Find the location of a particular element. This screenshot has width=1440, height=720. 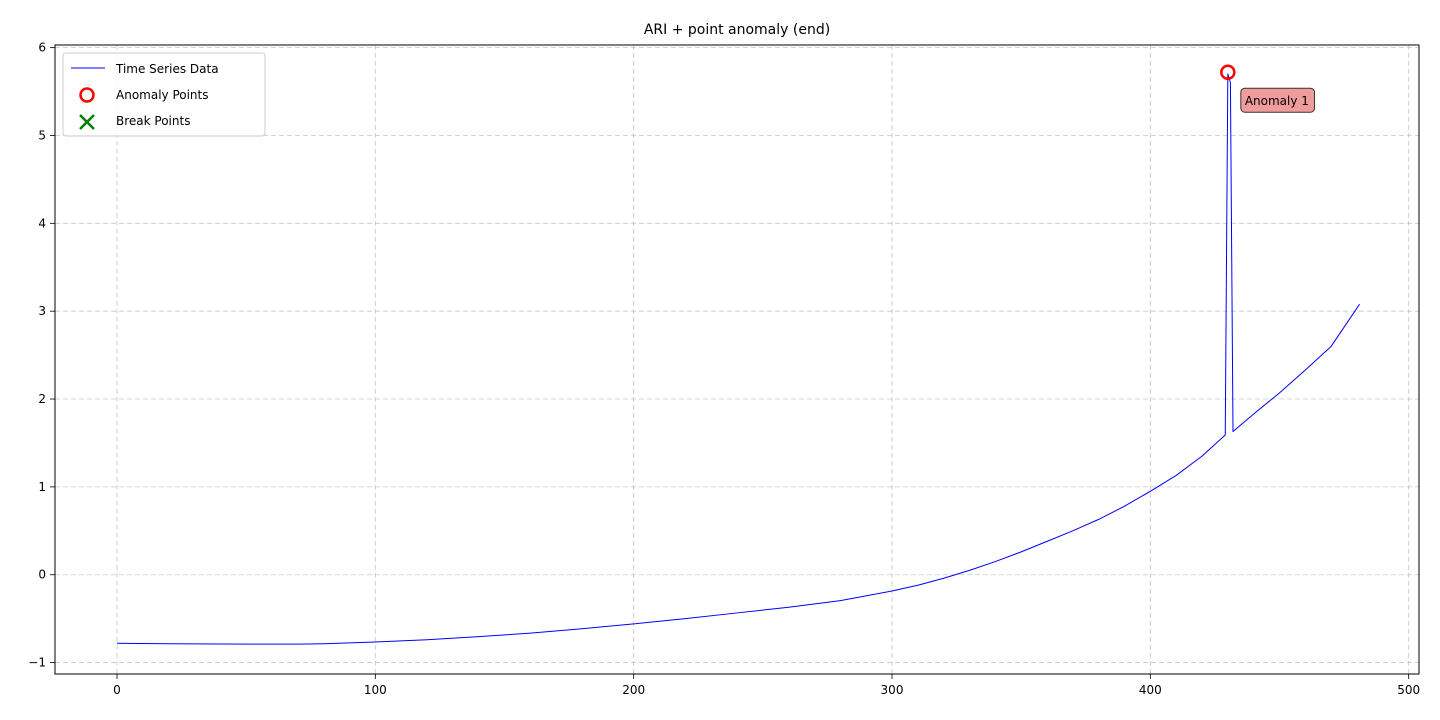

legend-label: Break Points is located at coordinates (153, 121).